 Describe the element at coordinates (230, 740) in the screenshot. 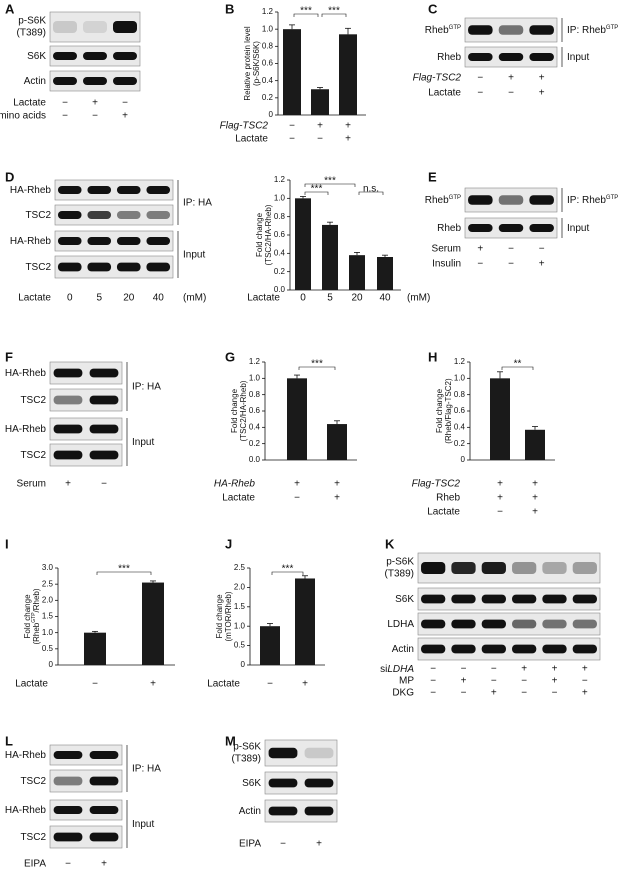

I see `panel-label: M` at that location.